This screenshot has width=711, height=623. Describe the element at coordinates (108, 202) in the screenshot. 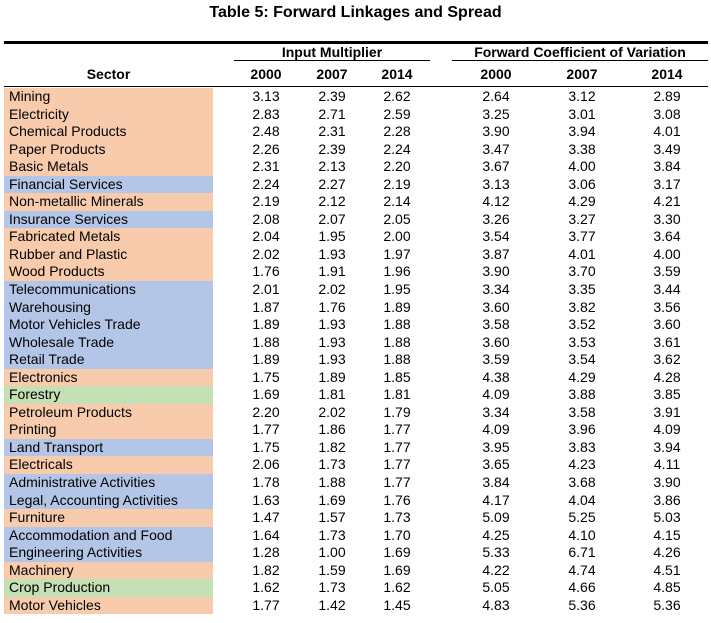

I see `sector-cell: Non-metallic Minerals` at that location.